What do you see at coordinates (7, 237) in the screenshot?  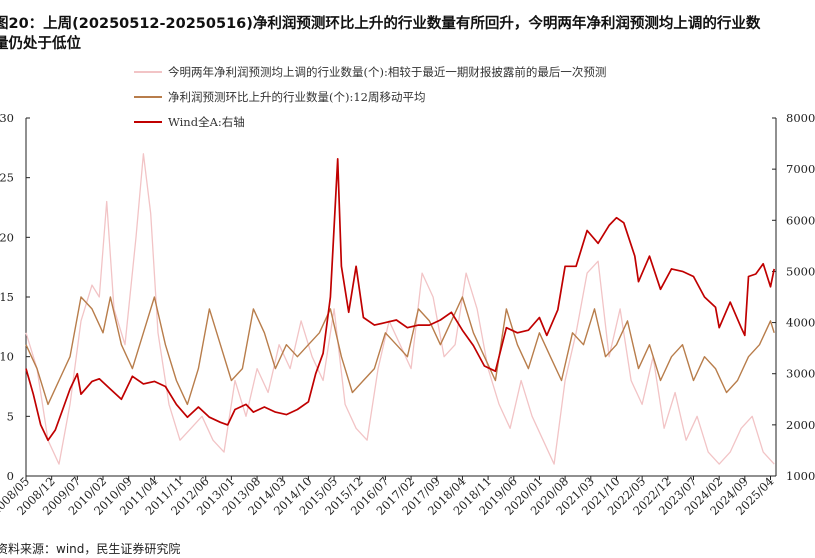 I see `left-tick-label: 20` at bounding box center [7, 237].